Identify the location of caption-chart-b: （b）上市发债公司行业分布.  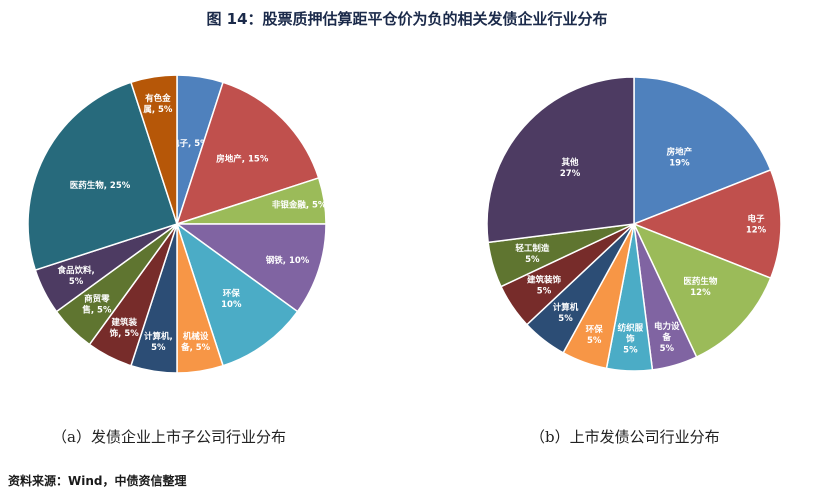
(625, 437).